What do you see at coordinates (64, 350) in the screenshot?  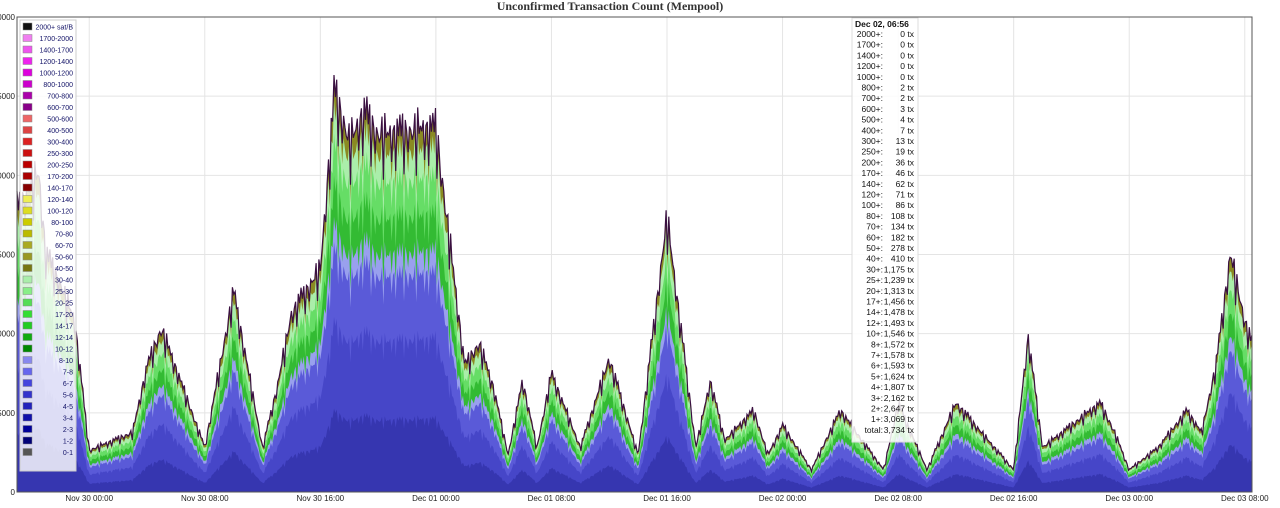 I see `legend-label: 10-12` at bounding box center [64, 350].